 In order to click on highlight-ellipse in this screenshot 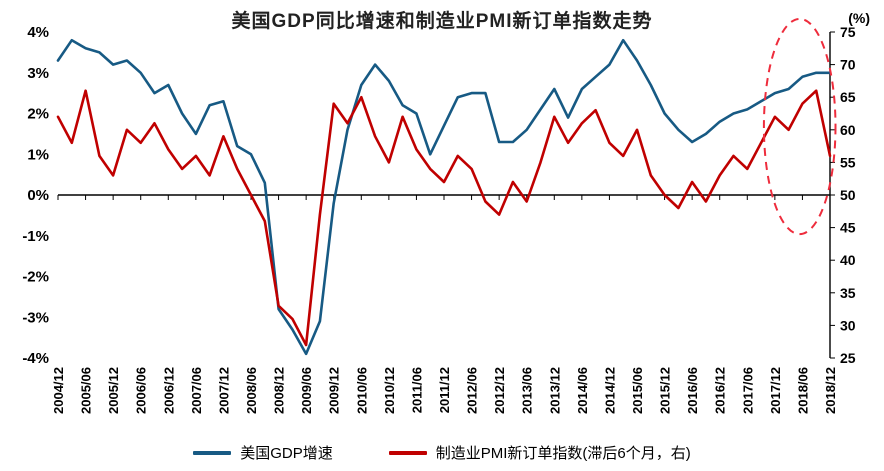, I will do `click(799, 126)`.